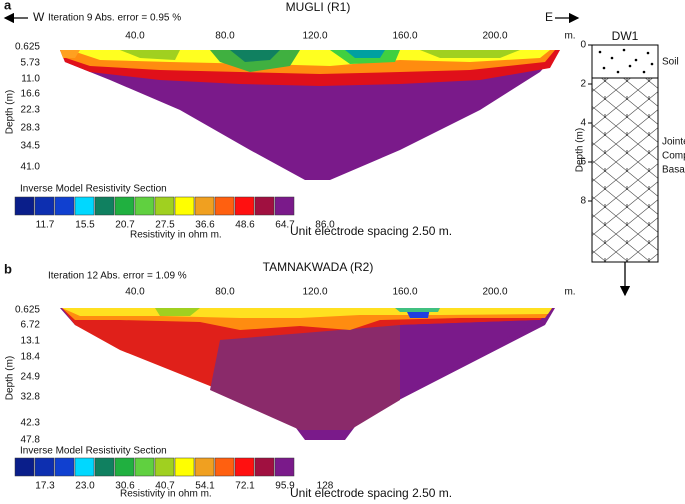 Image resolution: width=685 pixels, height=504 pixels. Describe the element at coordinates (125, 225) in the screenshot. I see `legend-value: 20.7` at that location.